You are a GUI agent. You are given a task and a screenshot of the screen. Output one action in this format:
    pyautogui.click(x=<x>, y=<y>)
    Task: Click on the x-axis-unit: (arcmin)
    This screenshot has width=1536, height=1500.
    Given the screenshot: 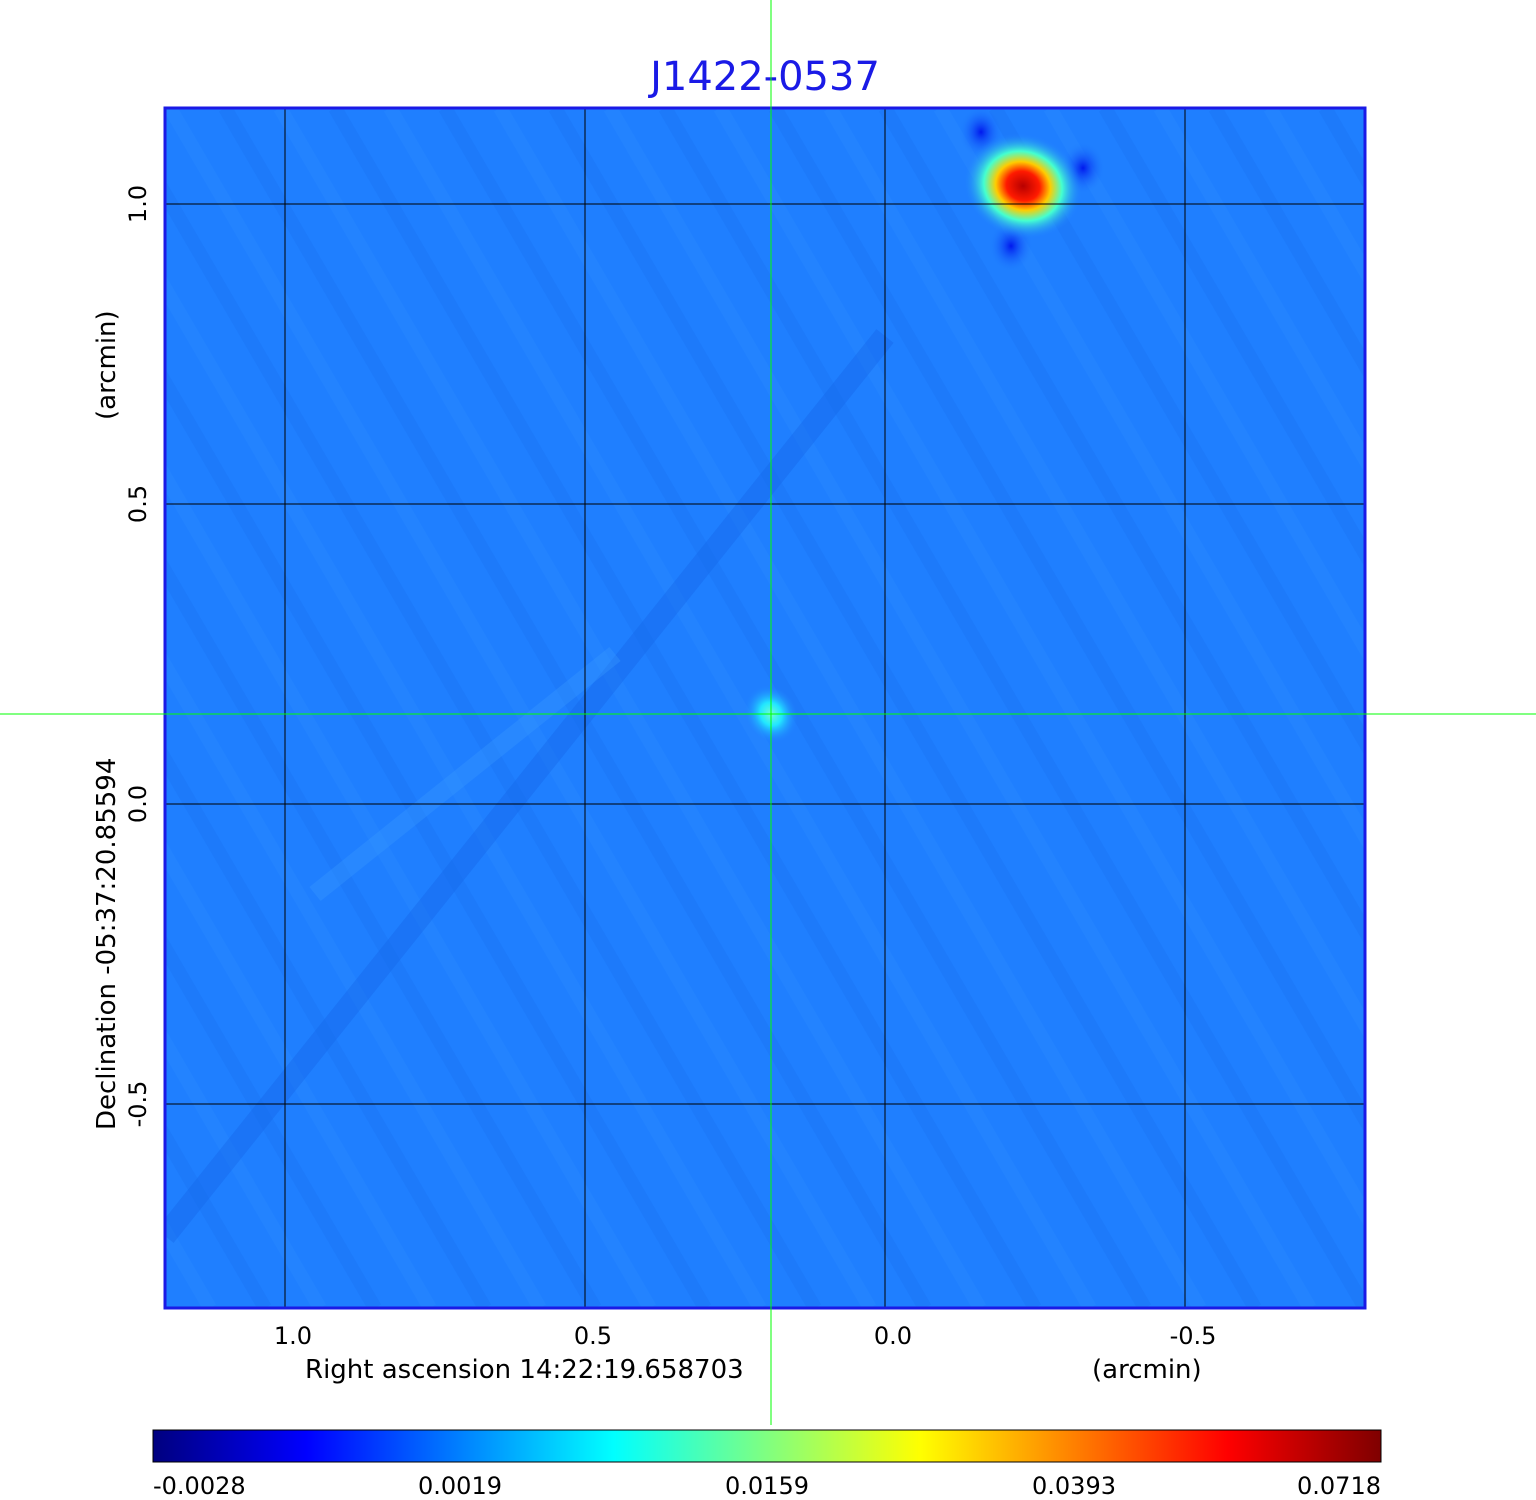 What is the action you would take?
    pyautogui.click(x=1147, y=1370)
    